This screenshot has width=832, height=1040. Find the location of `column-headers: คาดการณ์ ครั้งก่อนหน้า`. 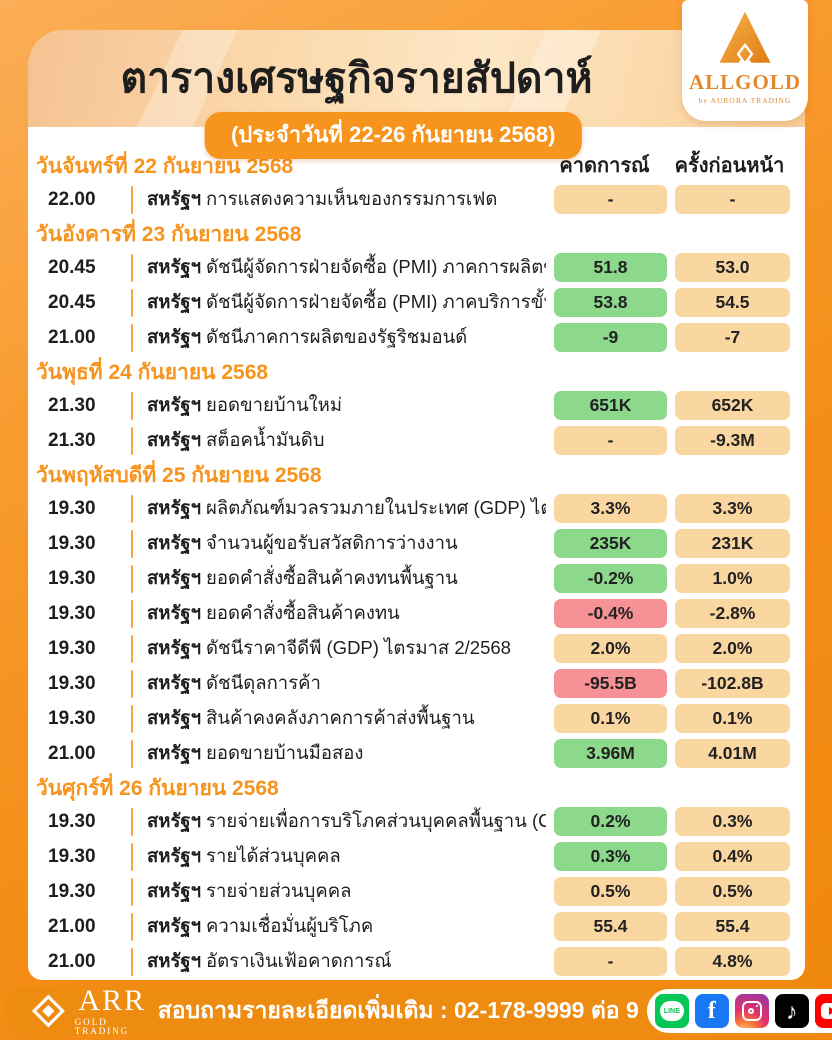

column-headers: คาดการณ์ ครั้งก่อนหน้า is located at coordinates (669, 164).